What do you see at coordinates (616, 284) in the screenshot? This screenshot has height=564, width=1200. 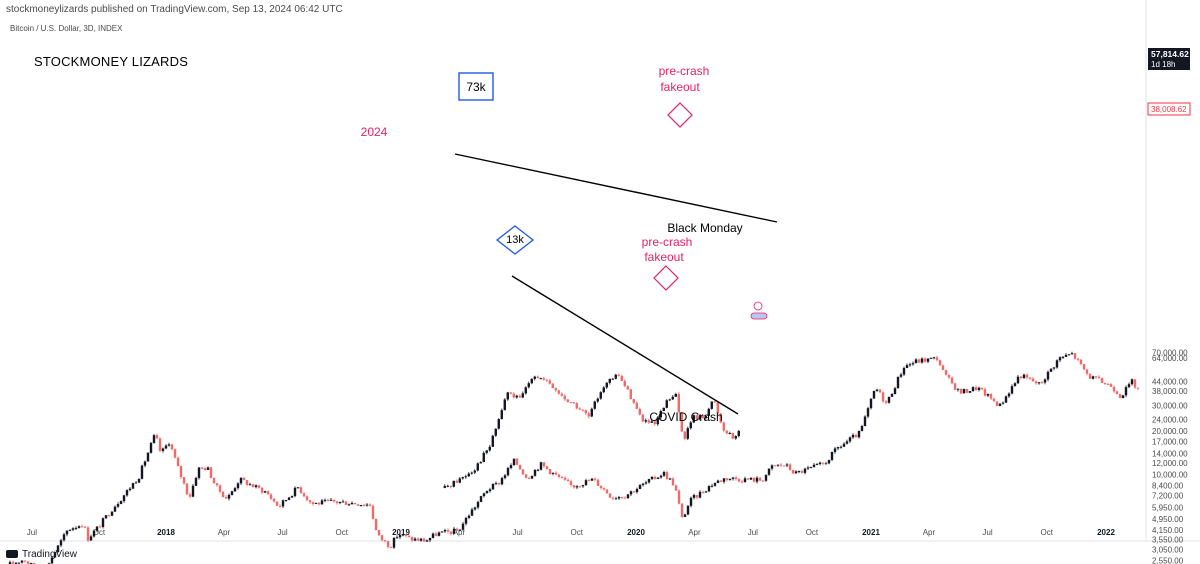 I see `trend-lines` at bounding box center [616, 284].